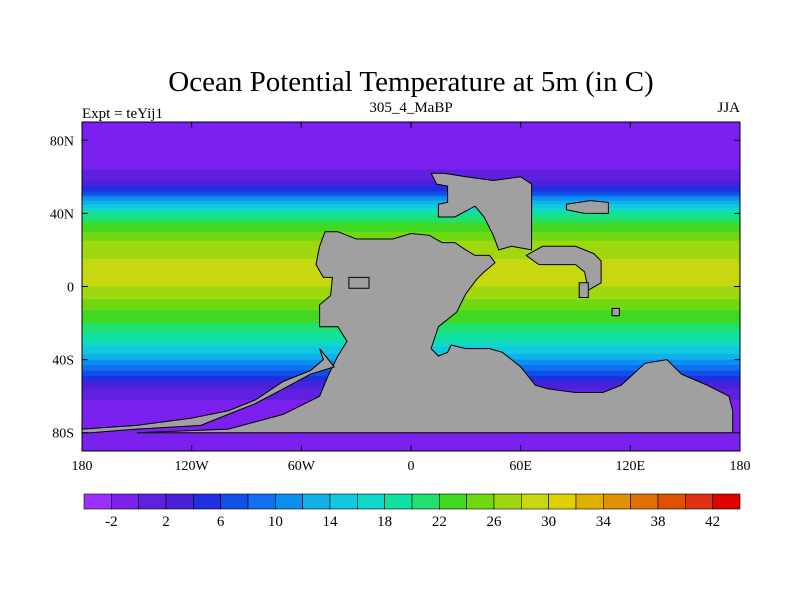  I want to click on land-inner-lake, so click(359, 282).